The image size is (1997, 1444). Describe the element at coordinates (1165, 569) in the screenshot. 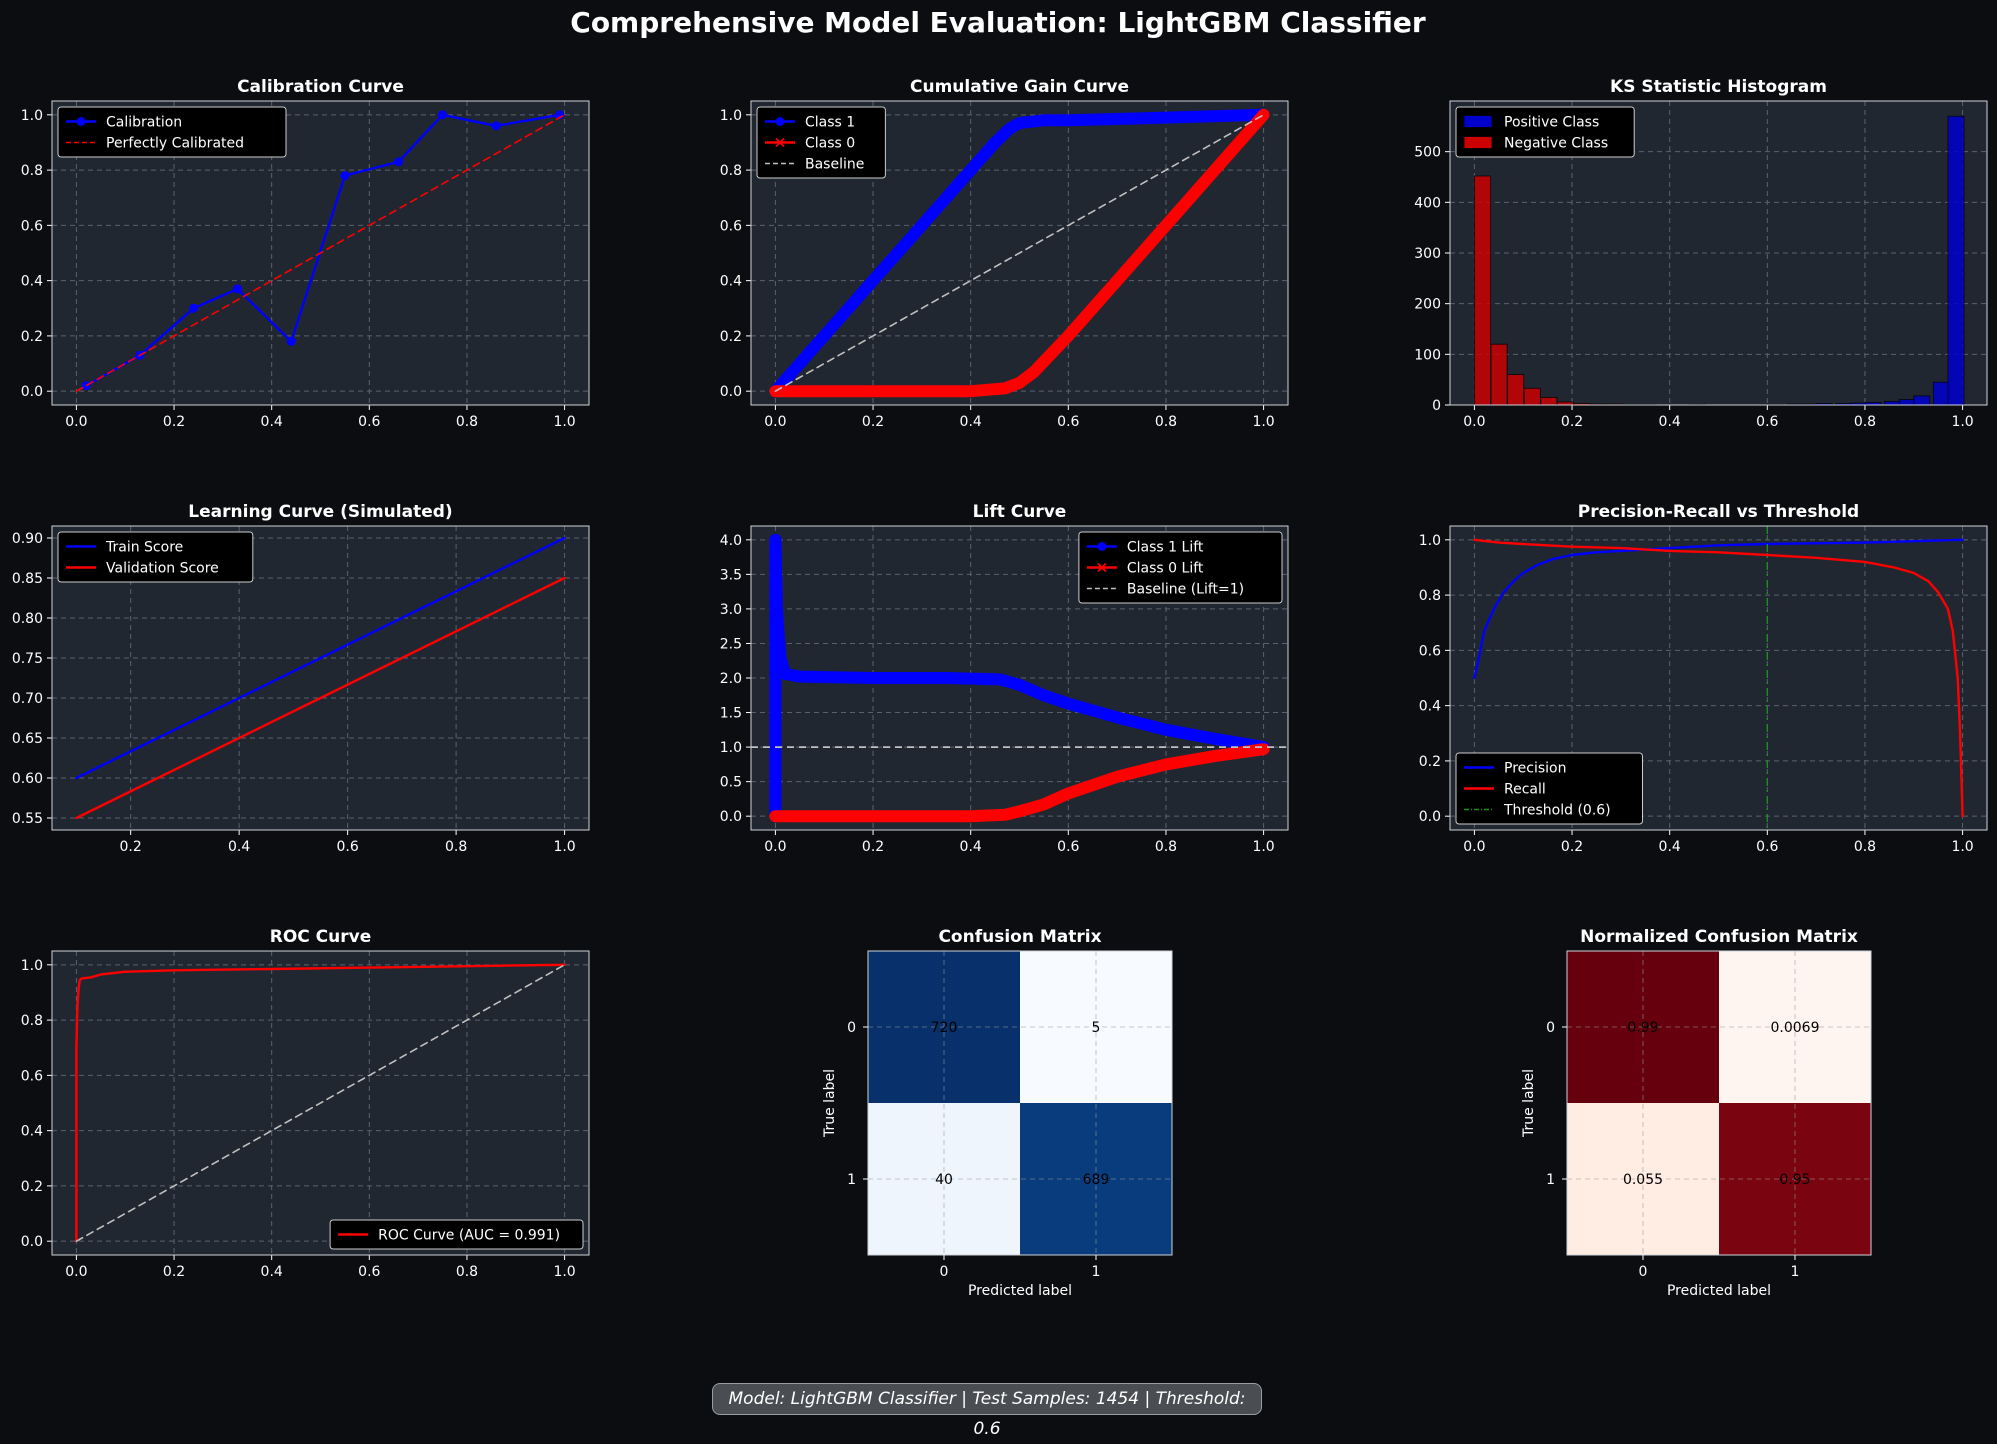

I see `legend-label: Class 0 Lift` at that location.